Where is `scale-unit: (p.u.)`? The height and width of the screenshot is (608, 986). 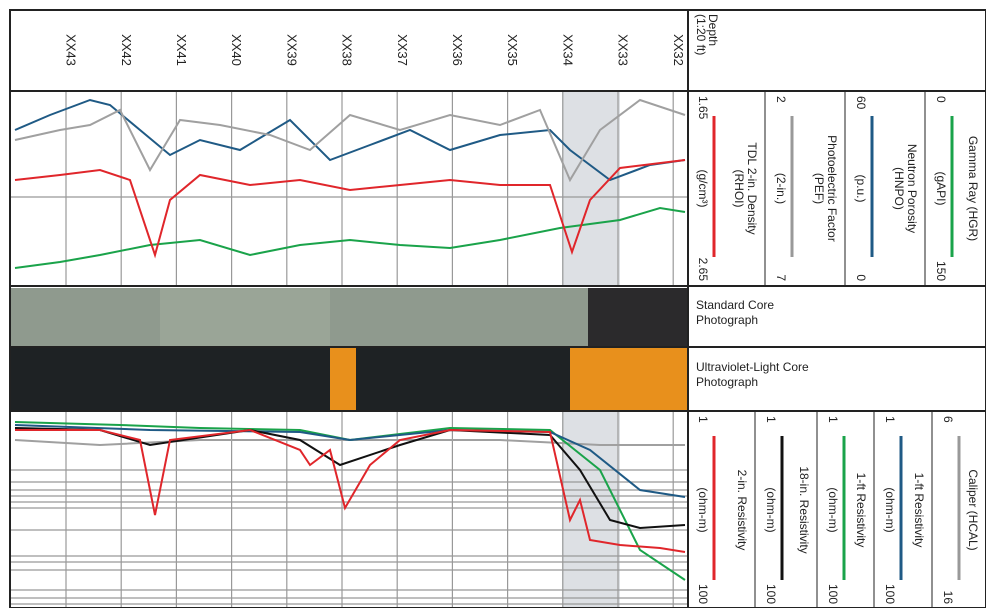
scale-unit: (p.u.) is located at coordinates (861, 188).